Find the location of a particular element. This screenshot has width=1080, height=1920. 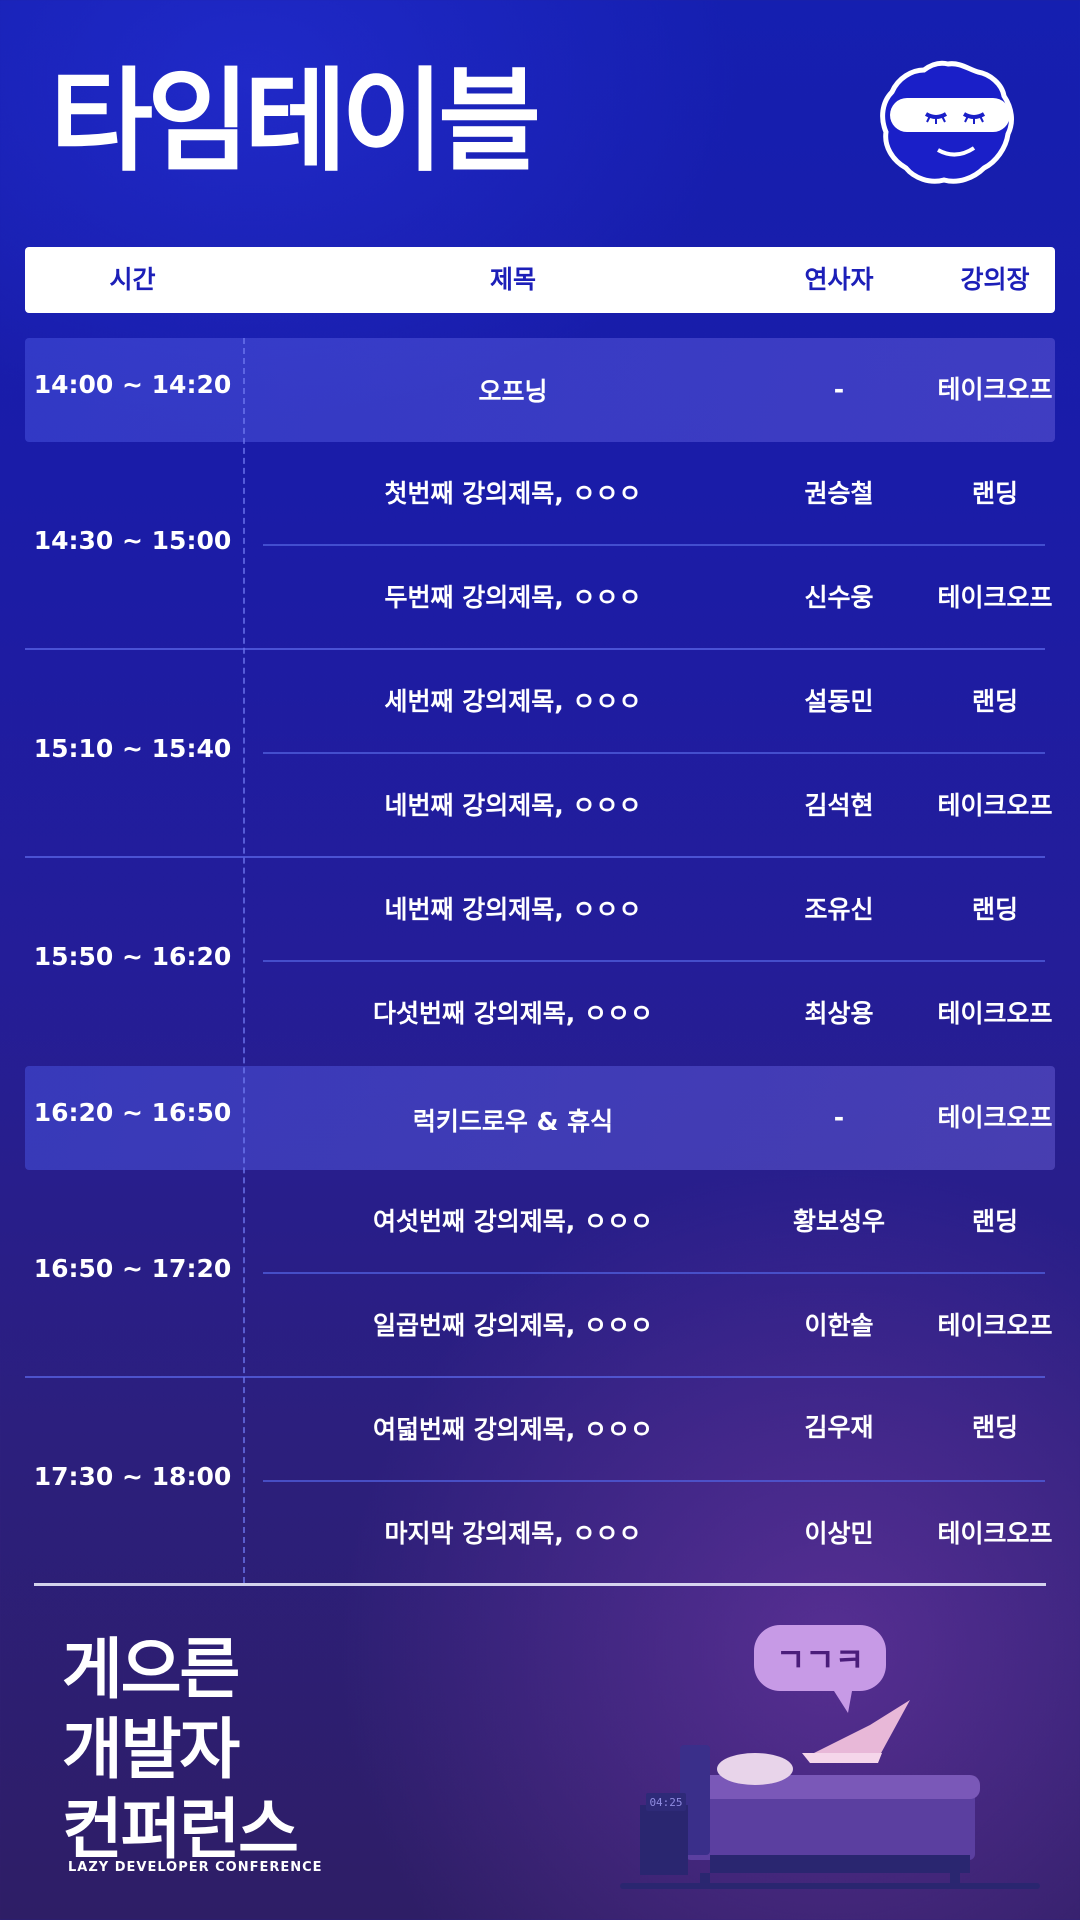

slot-highlight-opening is located at coordinates (540, 390).